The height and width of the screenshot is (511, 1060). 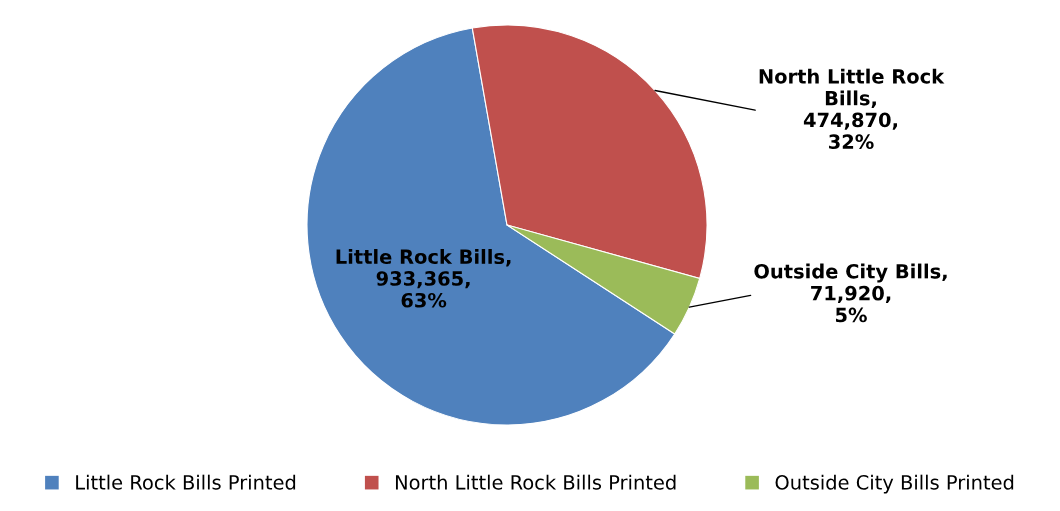 What do you see at coordinates (423, 278) in the screenshot?
I see `data-label: Little Rock Bills, 933,365, 63%` at bounding box center [423, 278].